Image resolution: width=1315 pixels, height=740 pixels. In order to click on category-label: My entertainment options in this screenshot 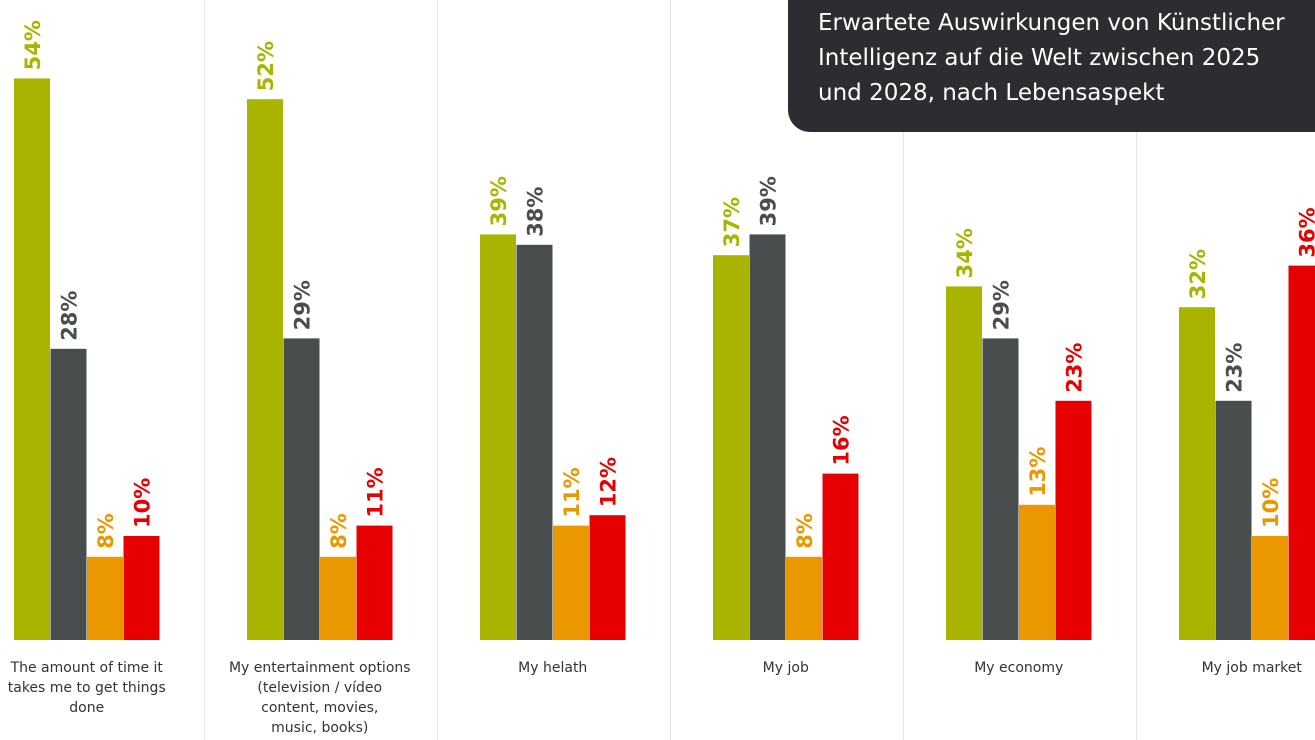, I will do `click(320, 668)`.